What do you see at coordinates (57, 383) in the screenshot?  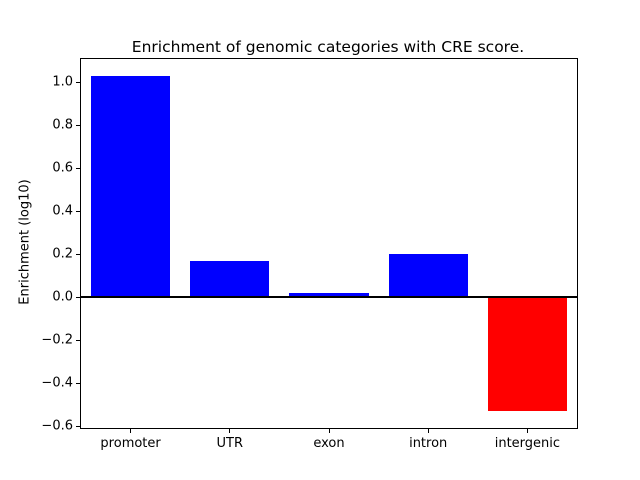 I see `y-tick-label: −0.4` at bounding box center [57, 383].